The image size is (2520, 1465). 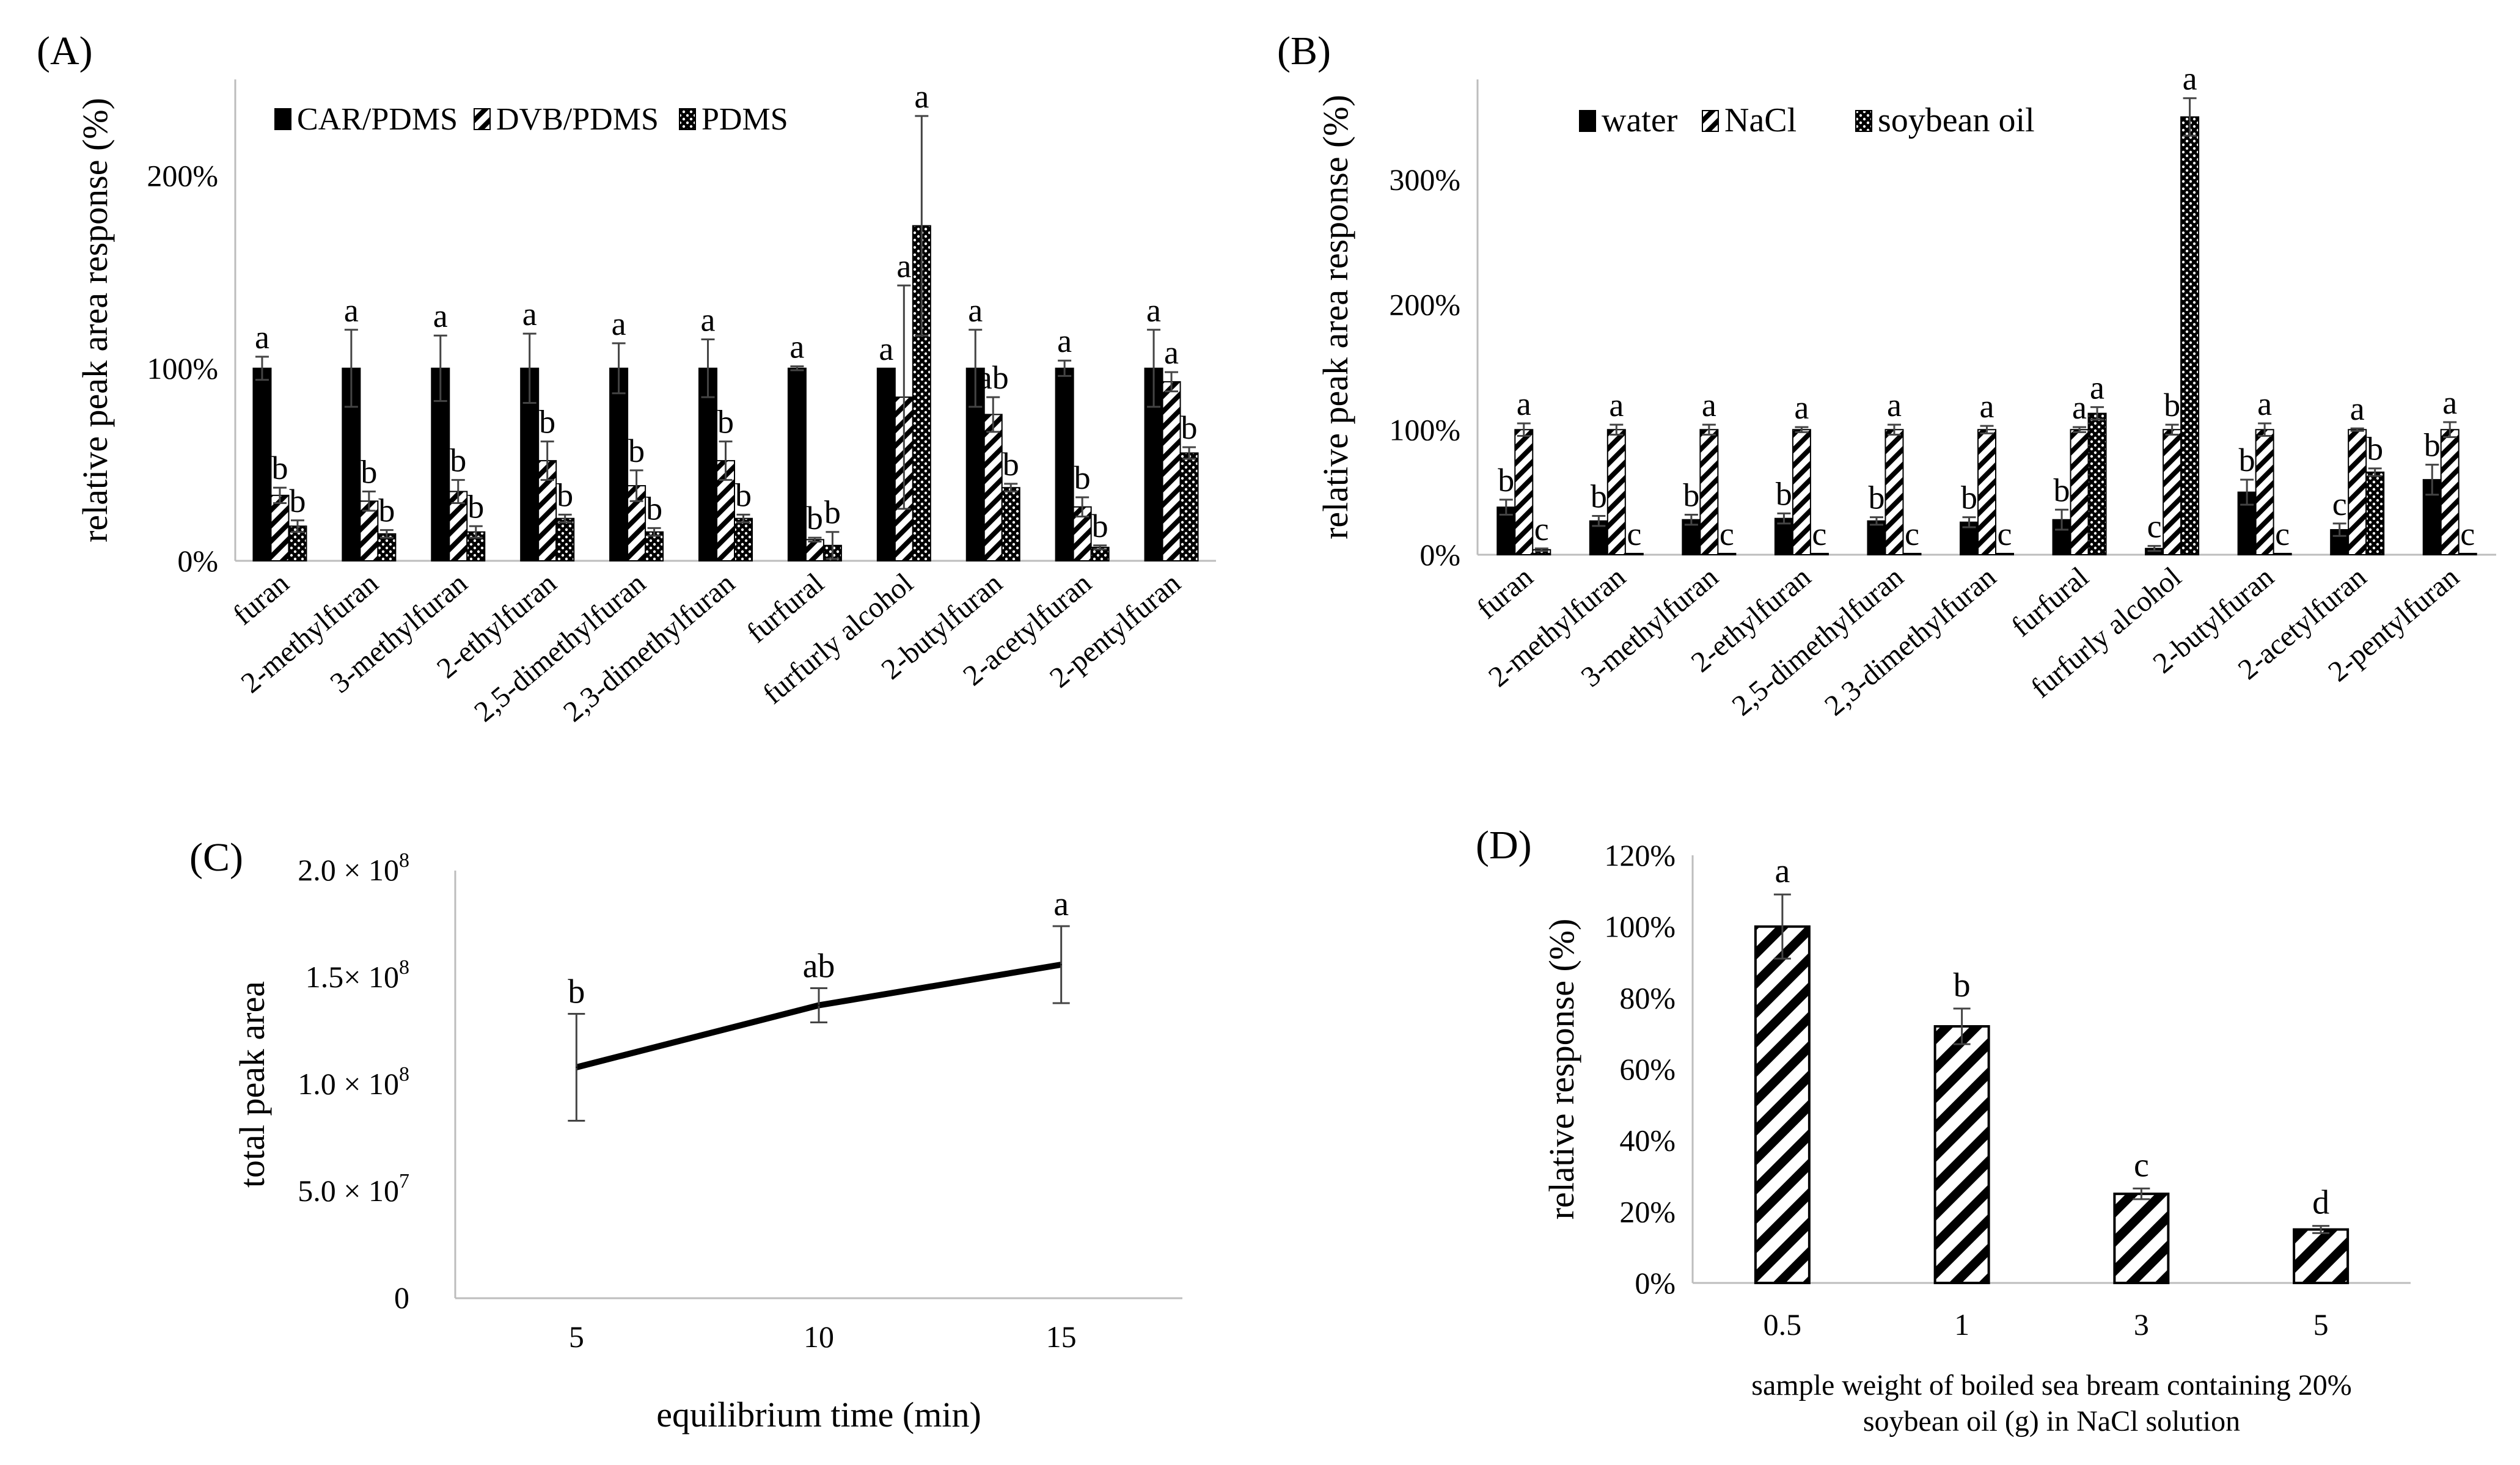 What do you see at coordinates (1760, 120) in the screenshot?
I see `legend-label: NaCl` at bounding box center [1760, 120].